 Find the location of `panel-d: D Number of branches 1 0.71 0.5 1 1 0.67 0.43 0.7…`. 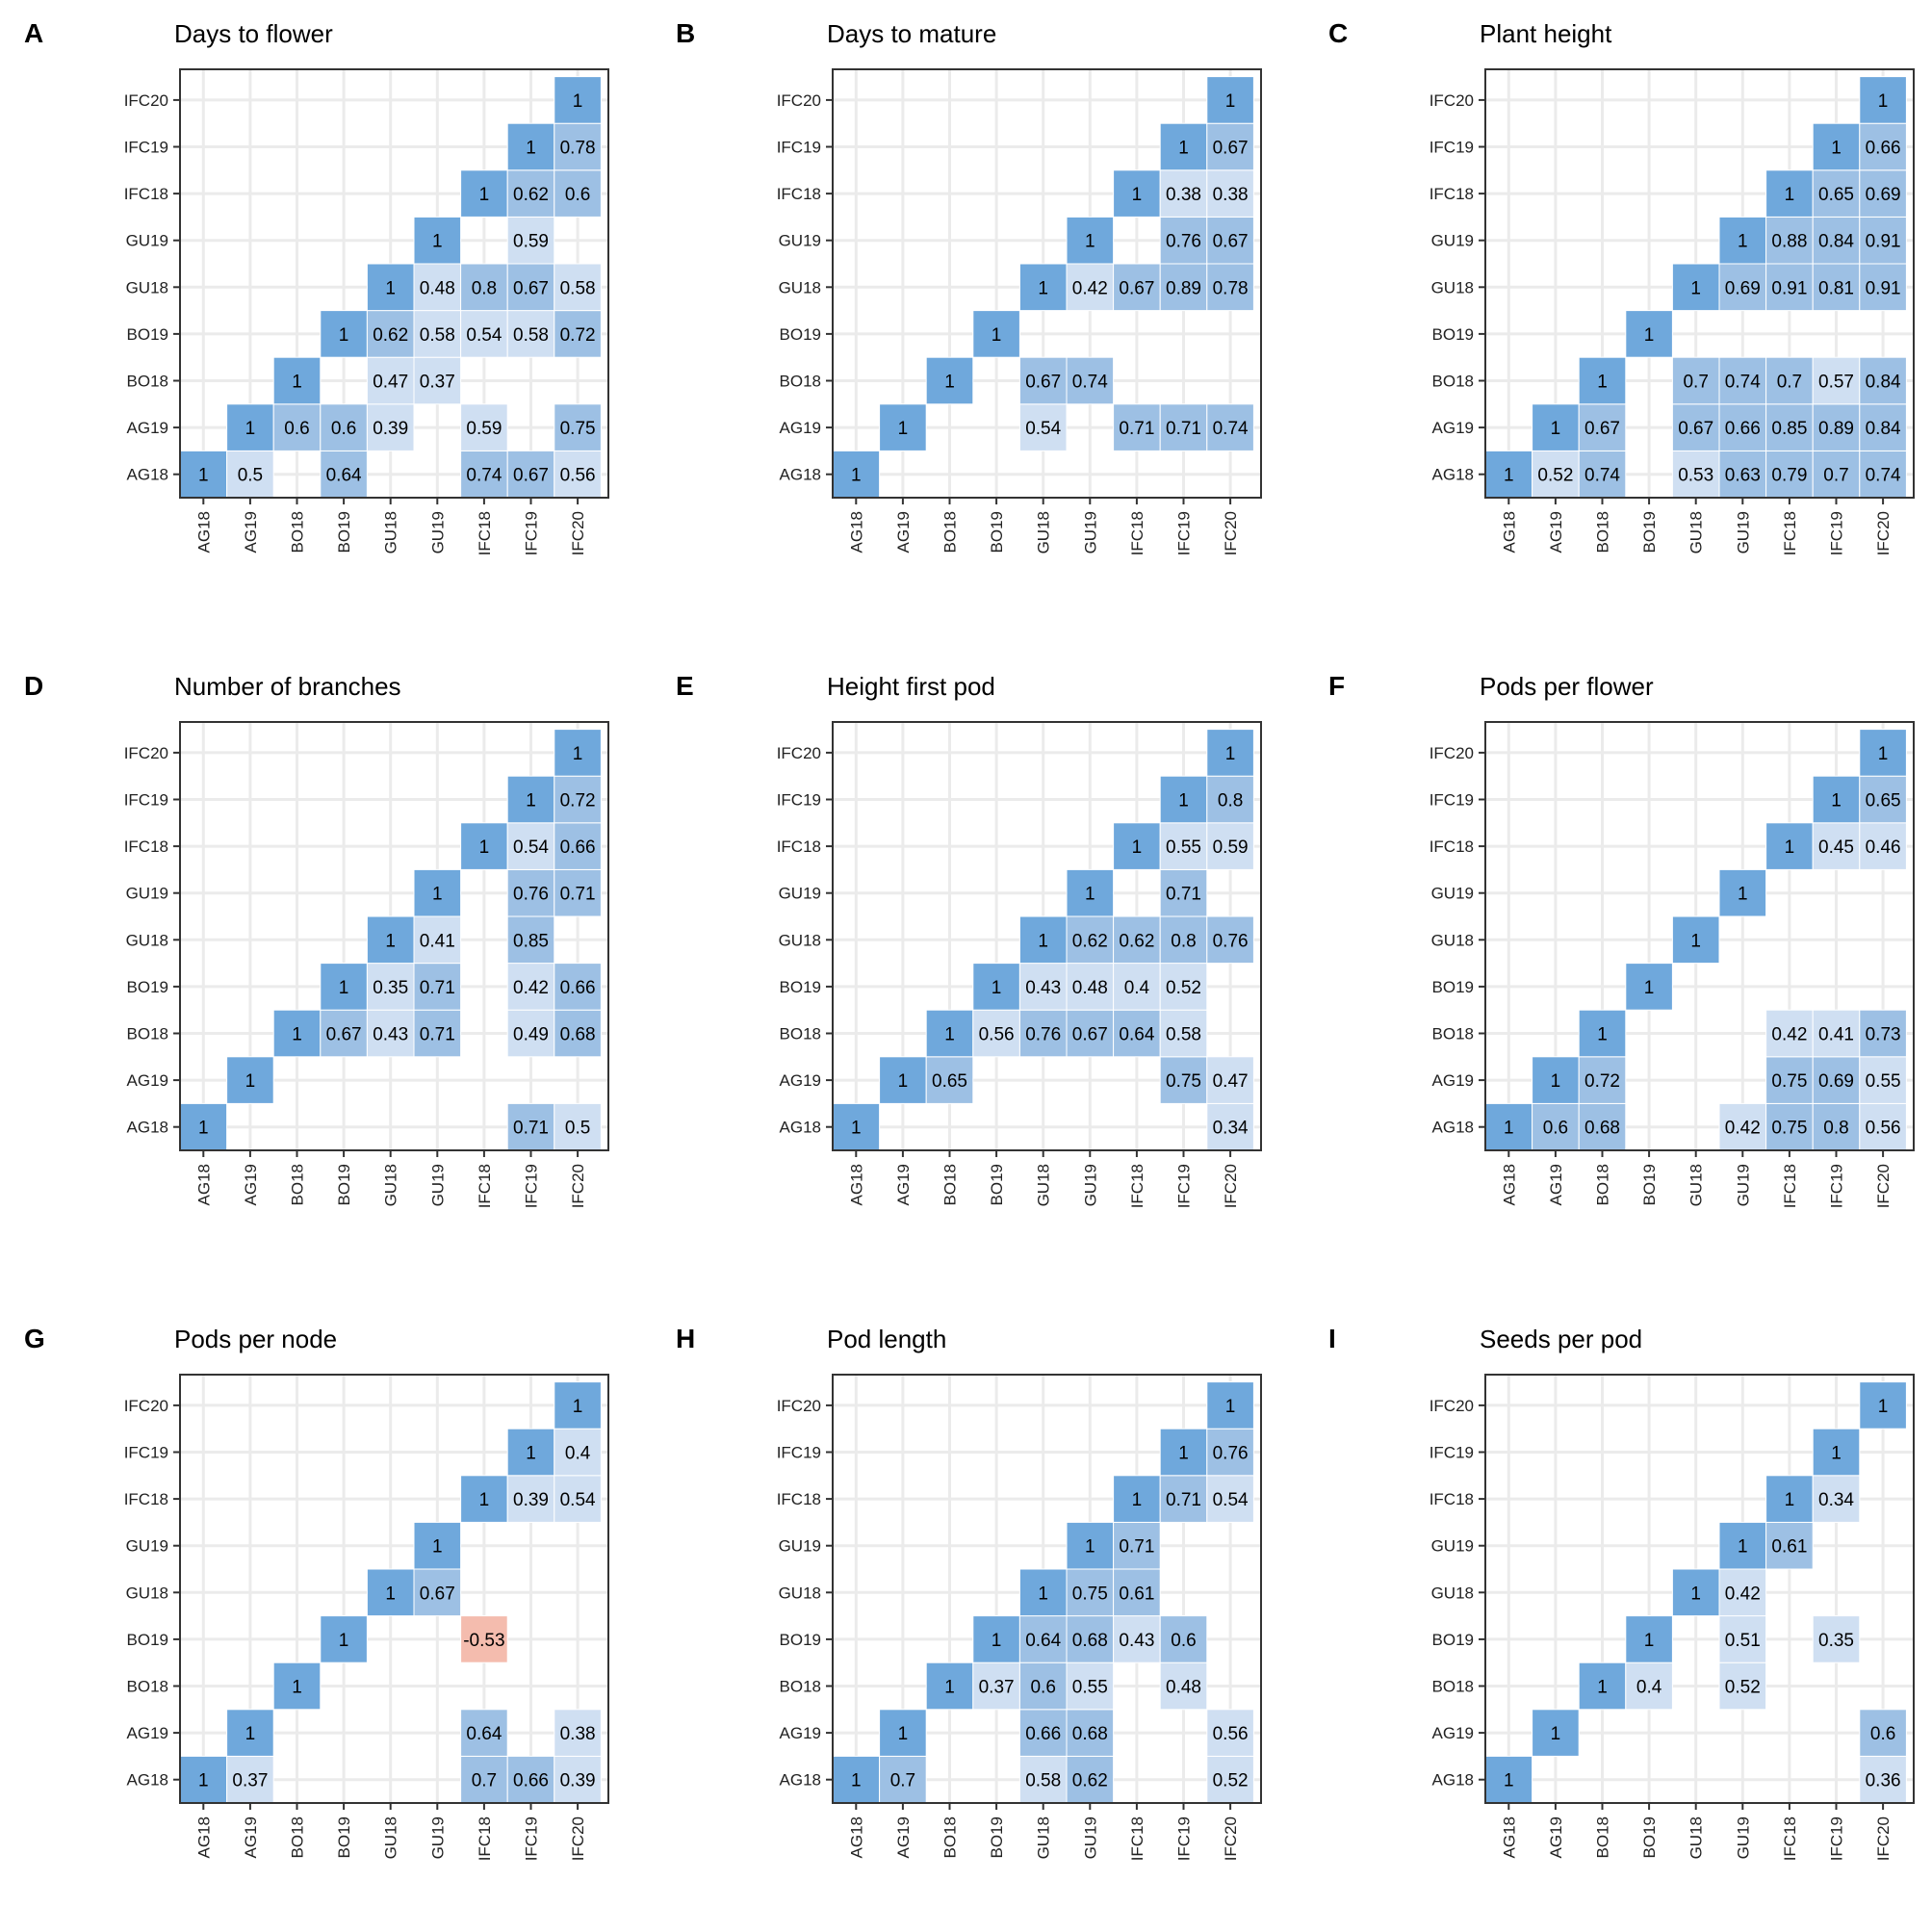

panel-d: D Number of branches 1 0.71 0.5 1 1 0.67 0.43 0.7… is located at coordinates (316, 940).